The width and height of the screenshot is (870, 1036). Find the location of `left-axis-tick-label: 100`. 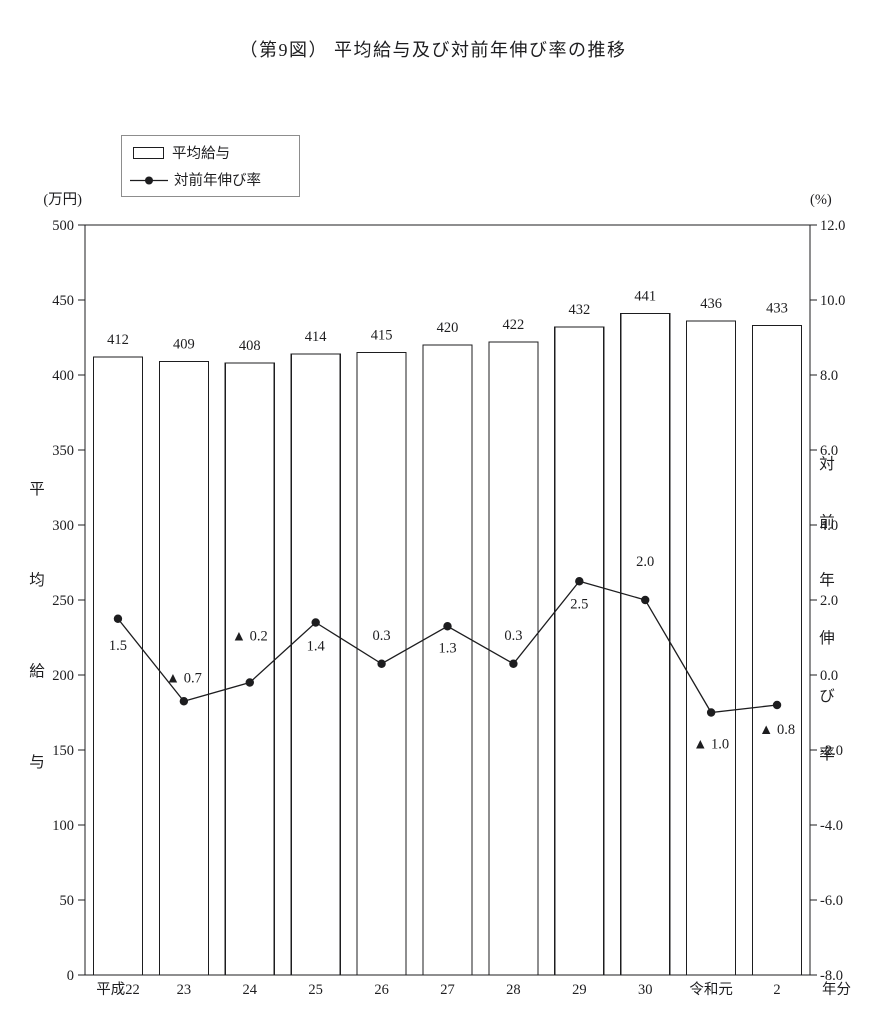

left-axis-tick-label: 100 is located at coordinates (63, 826).